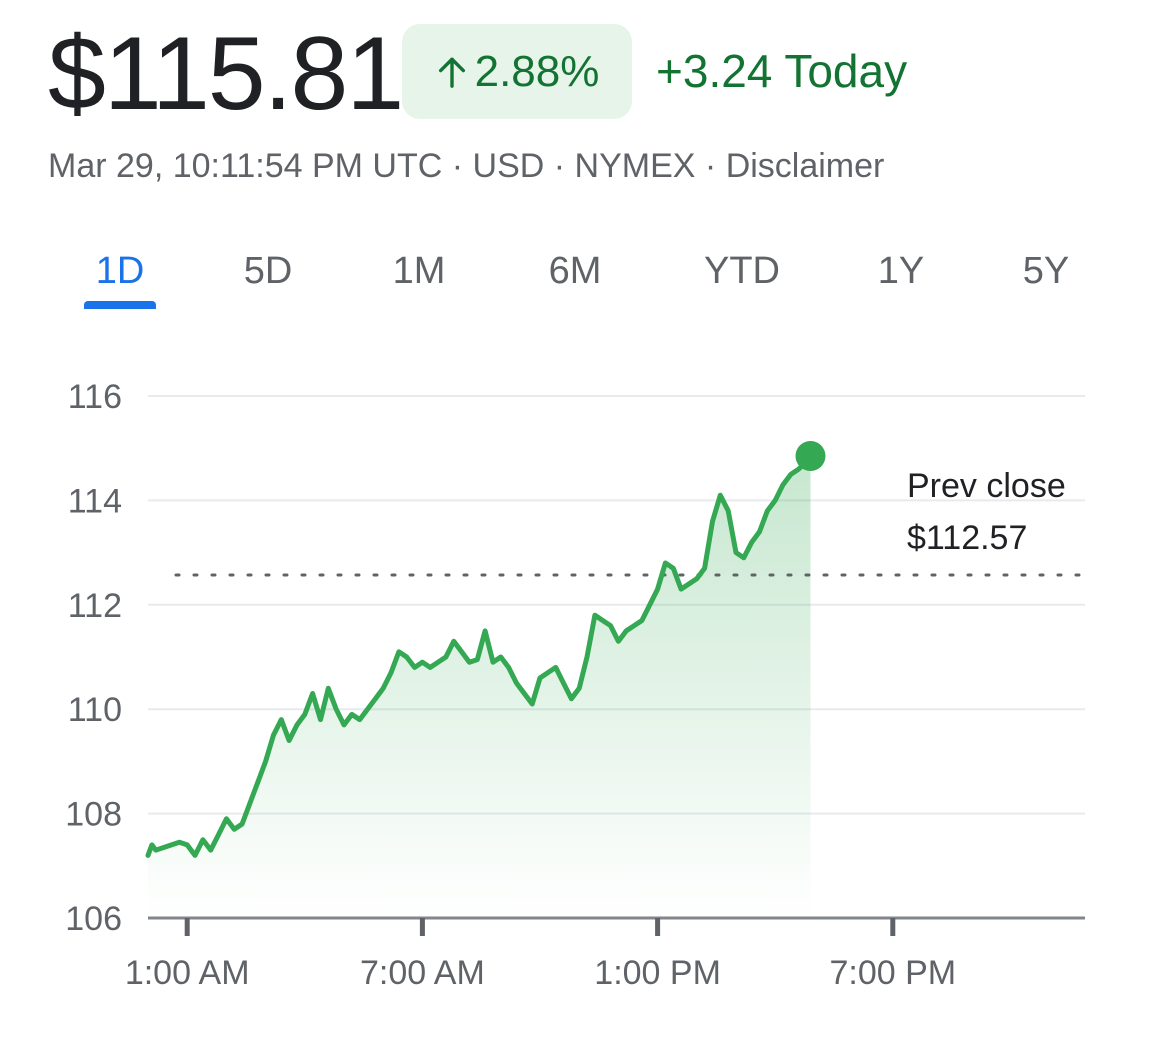 The width and height of the screenshot is (1170, 1048). Describe the element at coordinates (95, 501) in the screenshot. I see `y-tick-label: 114` at that location.